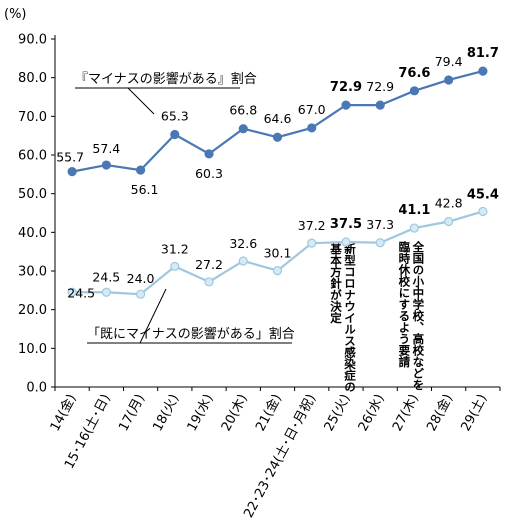  I want to click on data-label: 55.7, so click(70, 157).